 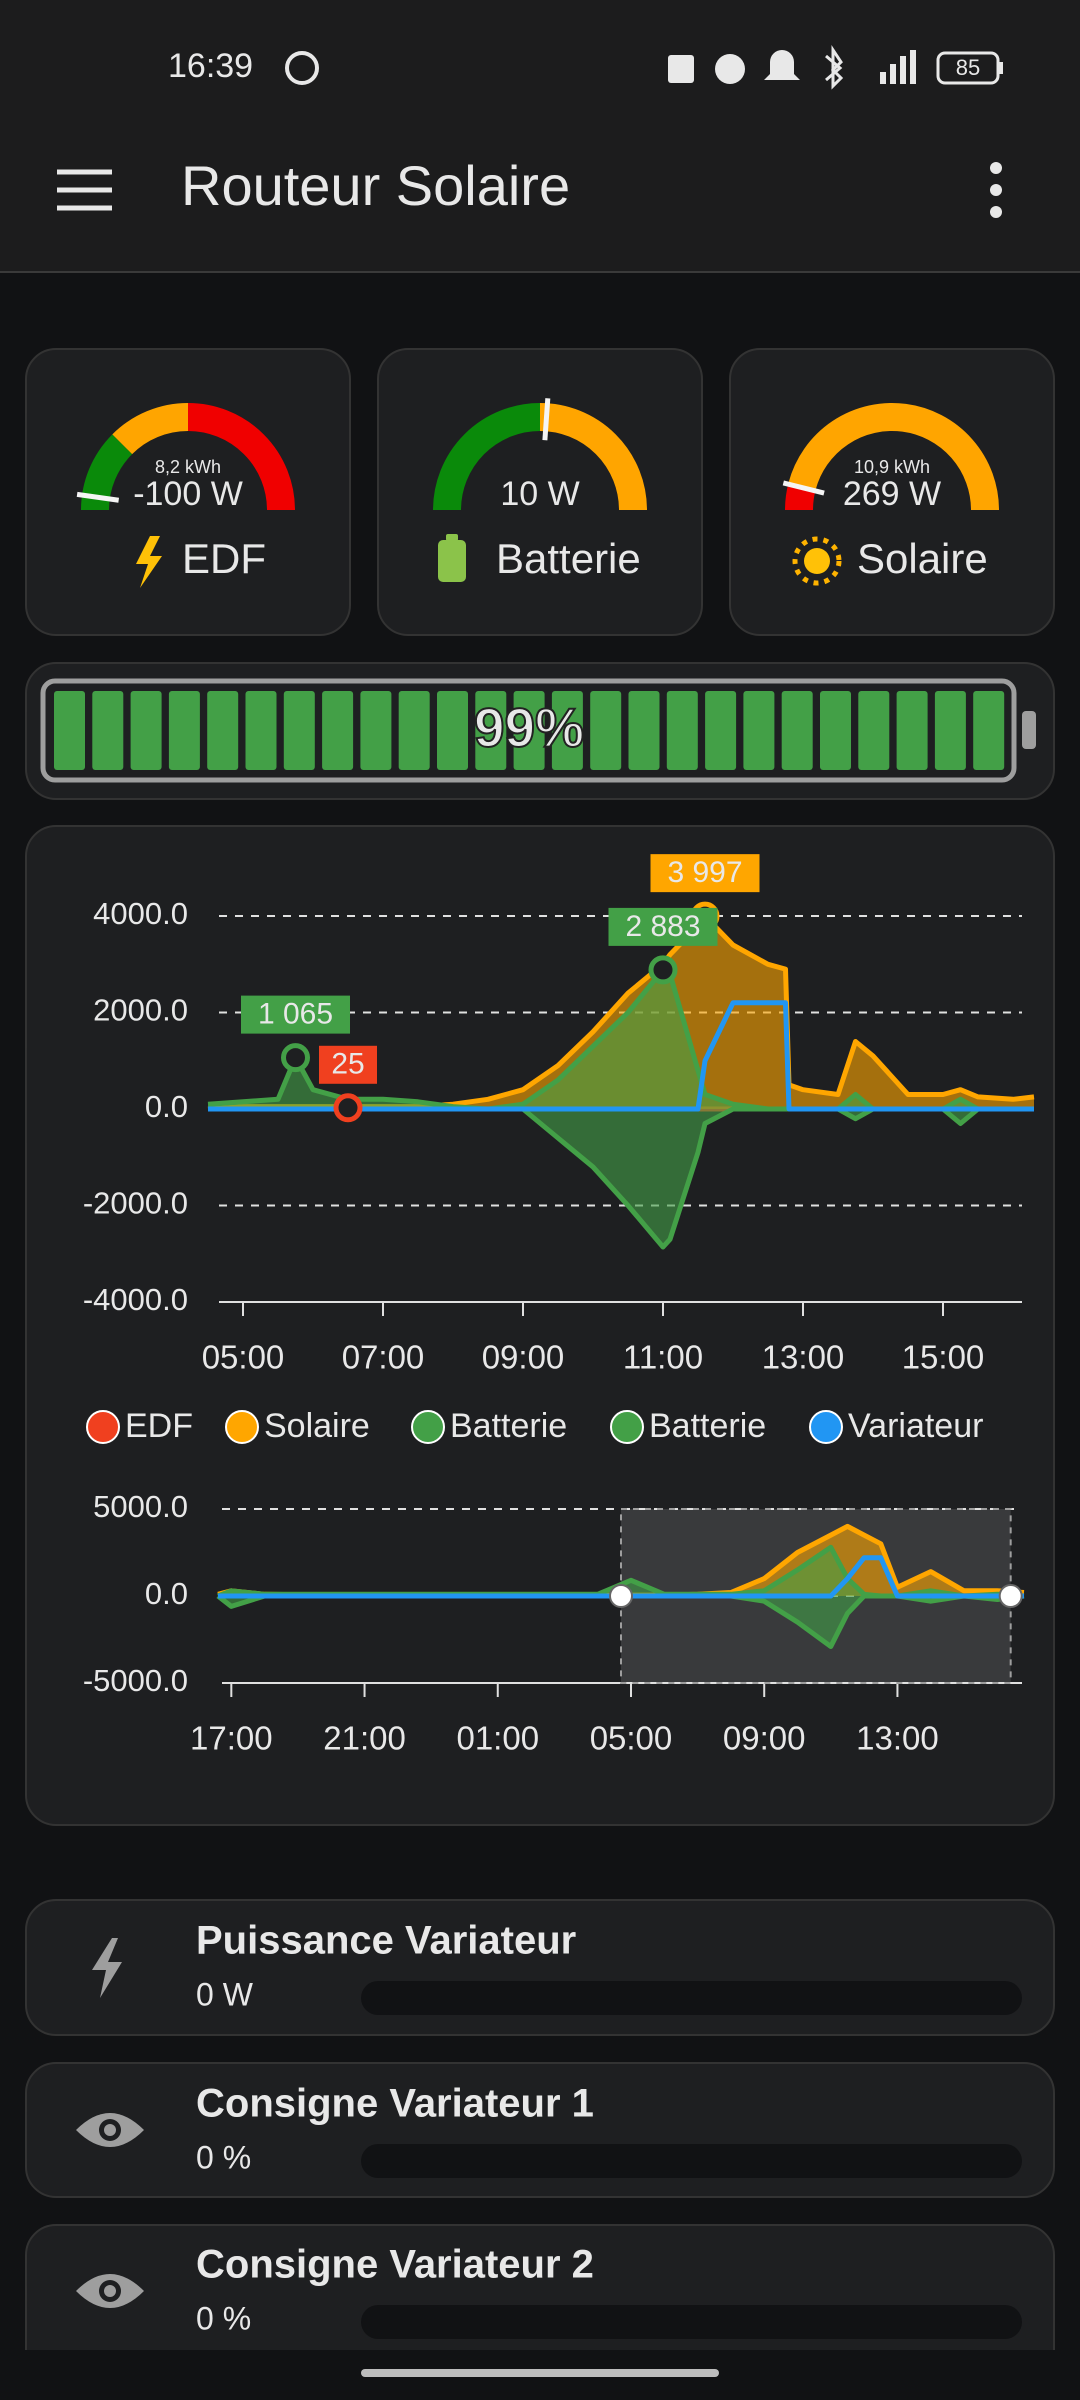 I want to click on bluetooth-icon, so click(x=834, y=67).